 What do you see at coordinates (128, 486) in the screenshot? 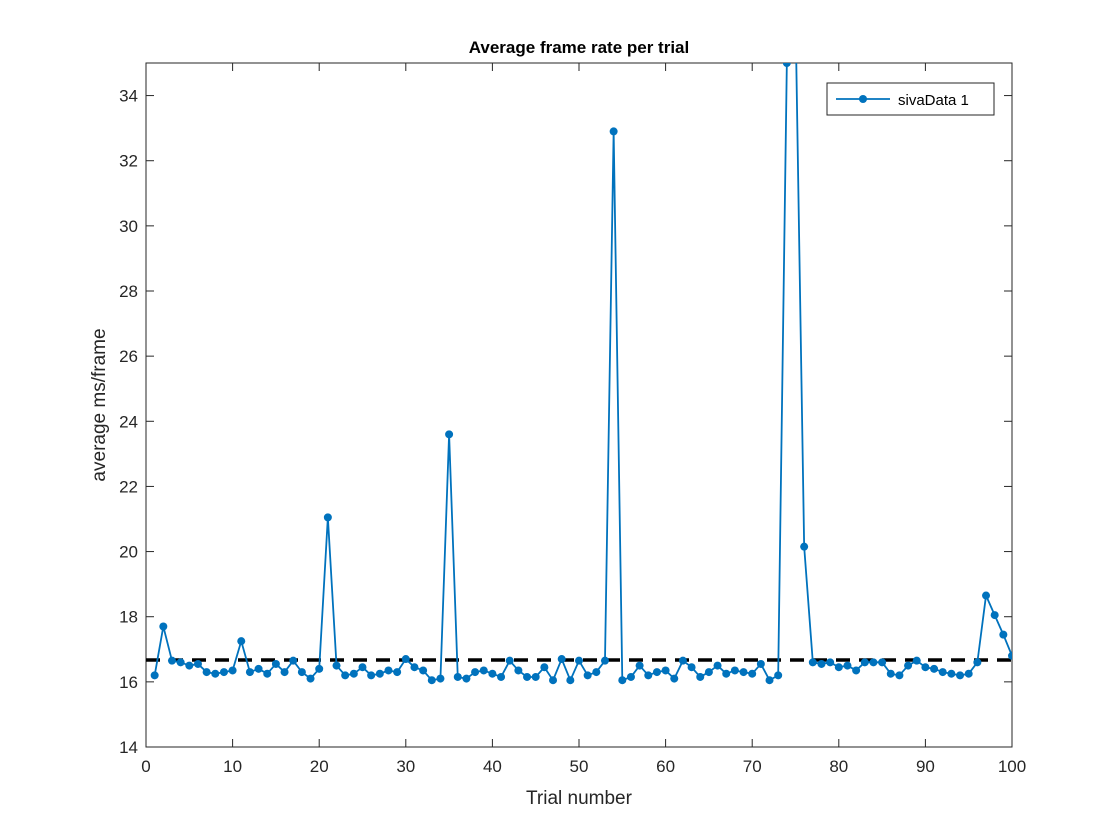
I see `y-tick-label: 22` at bounding box center [128, 486].